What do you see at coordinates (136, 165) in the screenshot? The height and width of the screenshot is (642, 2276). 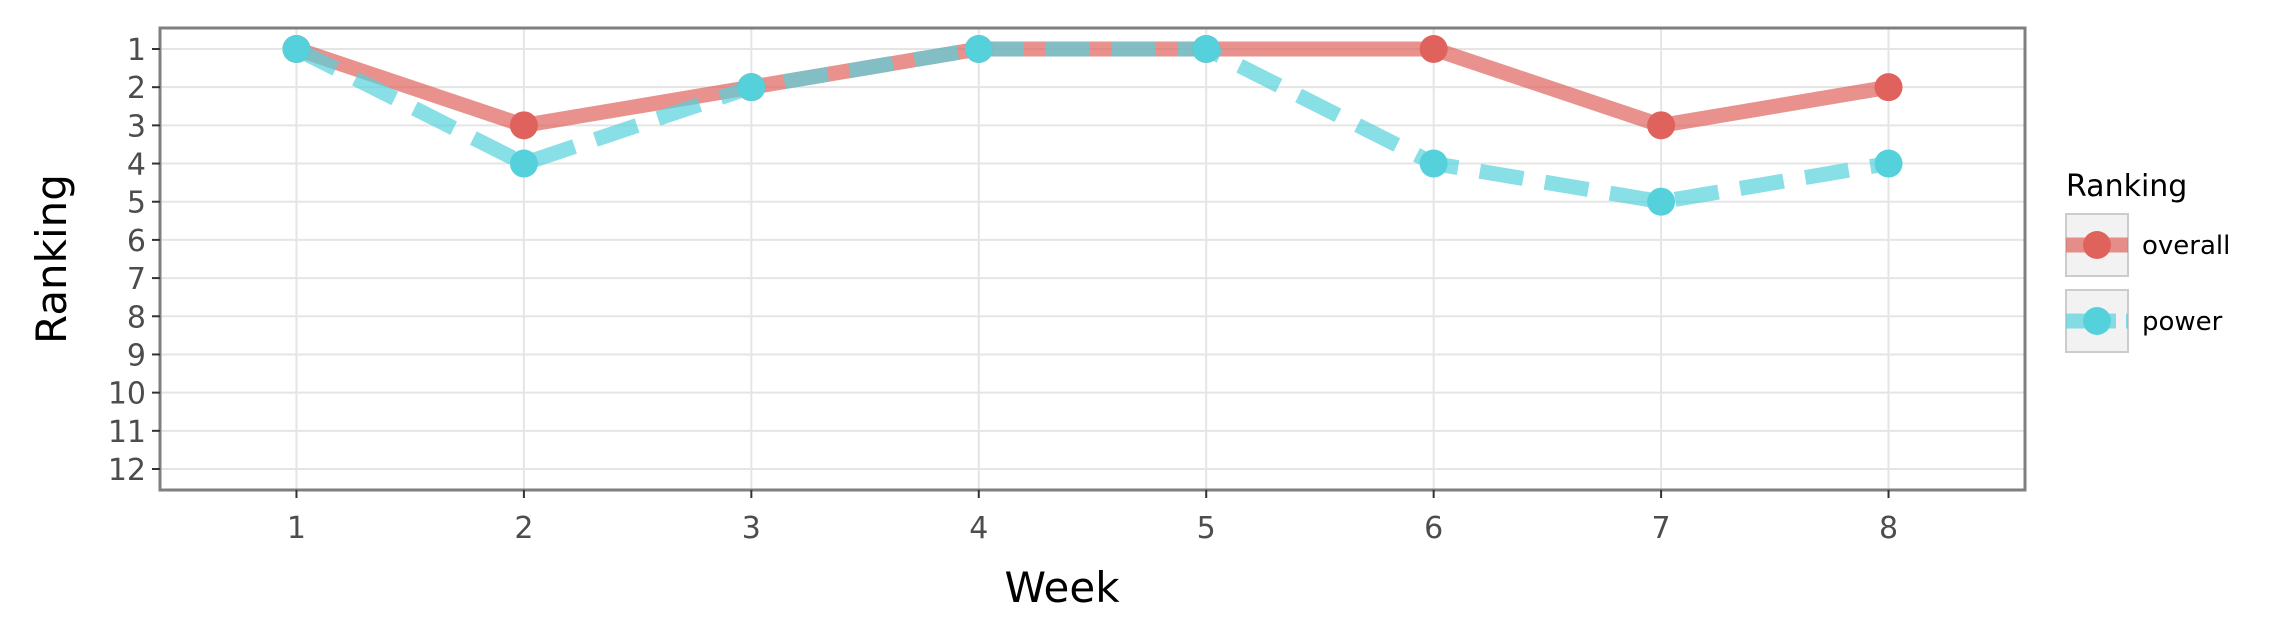 I see `y-tick-label: 4` at bounding box center [136, 165].